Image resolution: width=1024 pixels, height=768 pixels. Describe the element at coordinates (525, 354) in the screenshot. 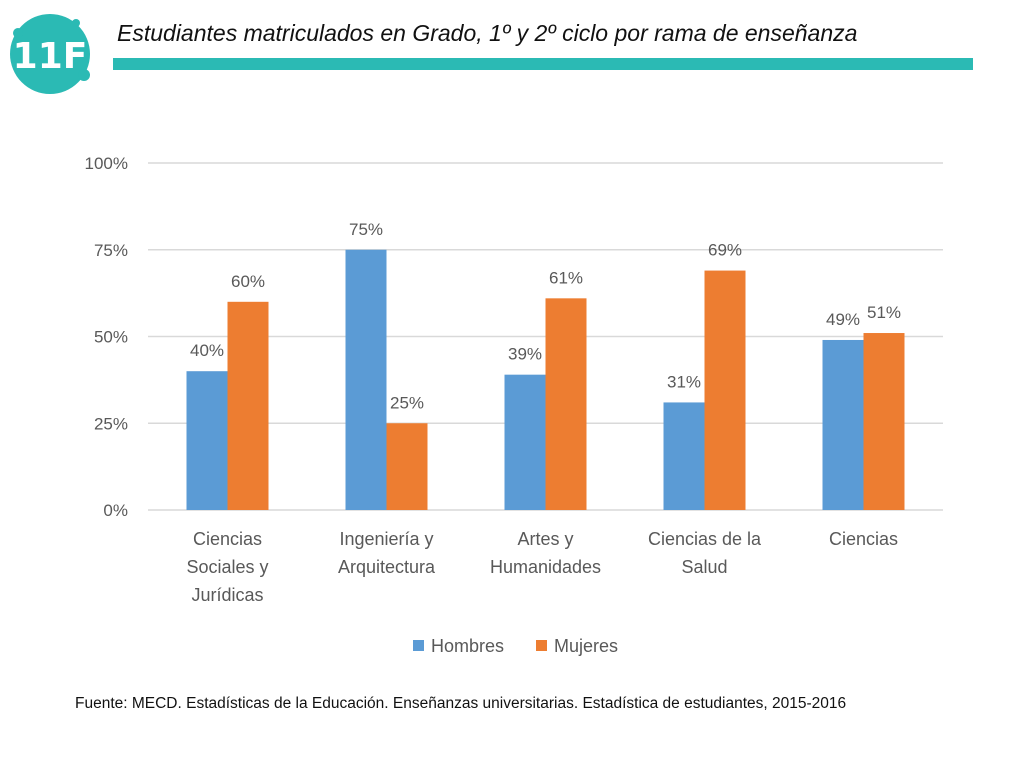

I see `data-label: 39%` at that location.